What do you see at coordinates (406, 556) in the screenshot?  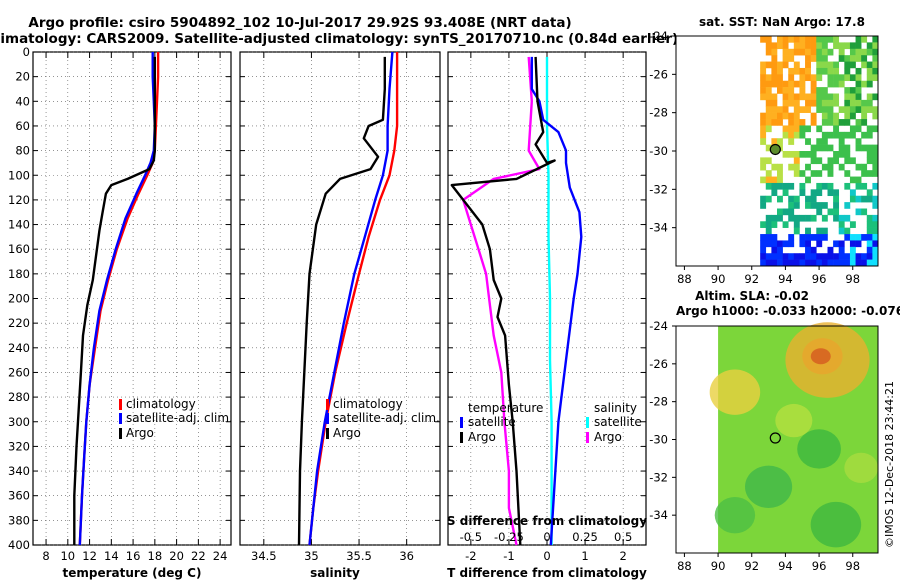 I see `xtick-label: 36` at bounding box center [406, 556].